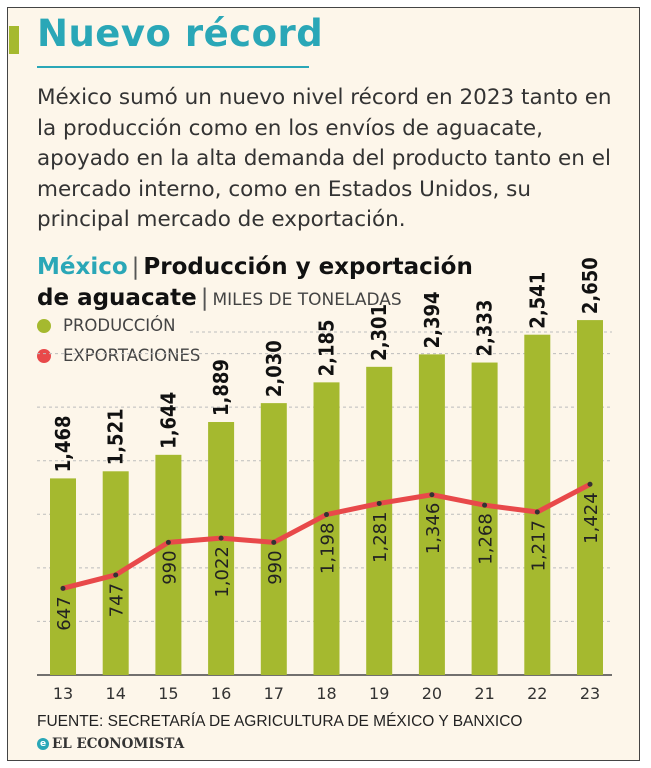 This screenshot has width=651, height=768. What do you see at coordinates (14, 40) in the screenshot?
I see `title-accent-bar` at bounding box center [14, 40].